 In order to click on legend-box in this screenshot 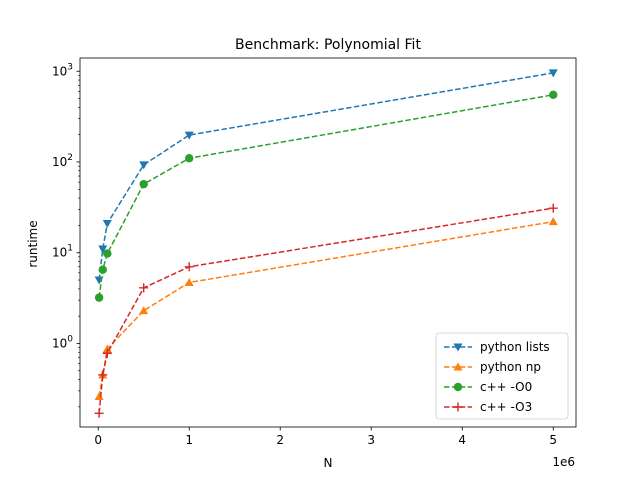, I will do `click(502, 376)`.